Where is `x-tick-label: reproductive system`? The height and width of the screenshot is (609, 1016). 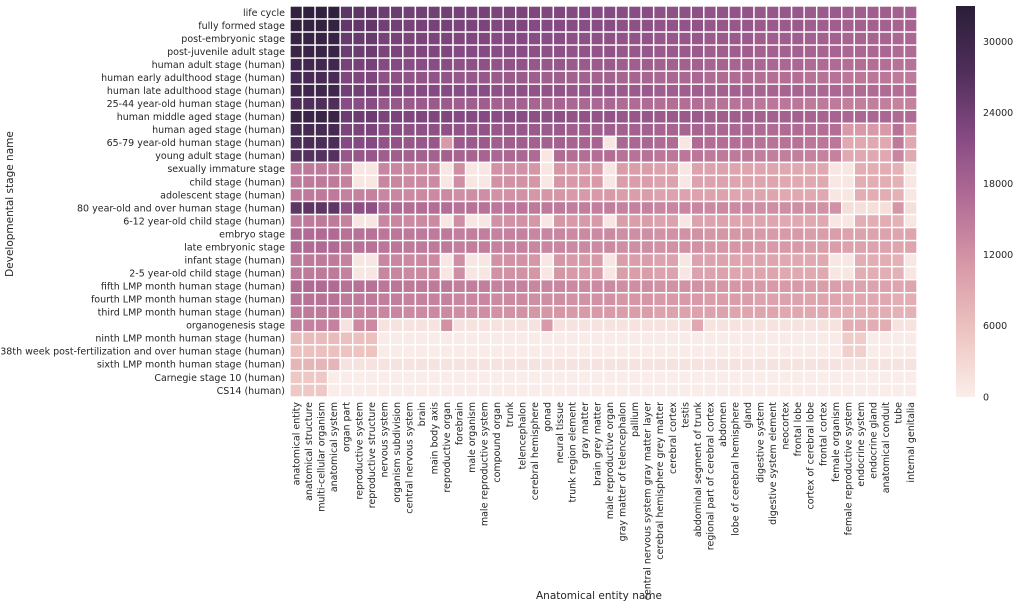 x-tick-label: reproductive system is located at coordinates (359, 451).